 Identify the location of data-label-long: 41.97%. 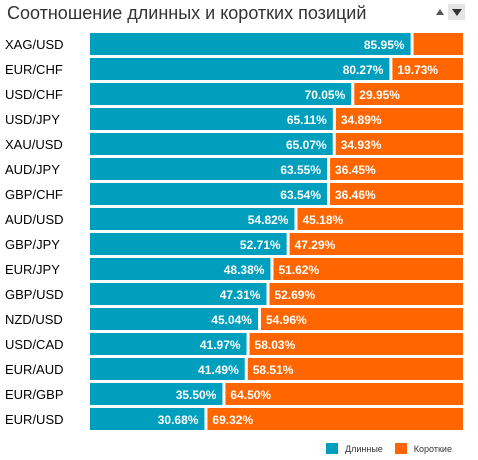
(220, 345).